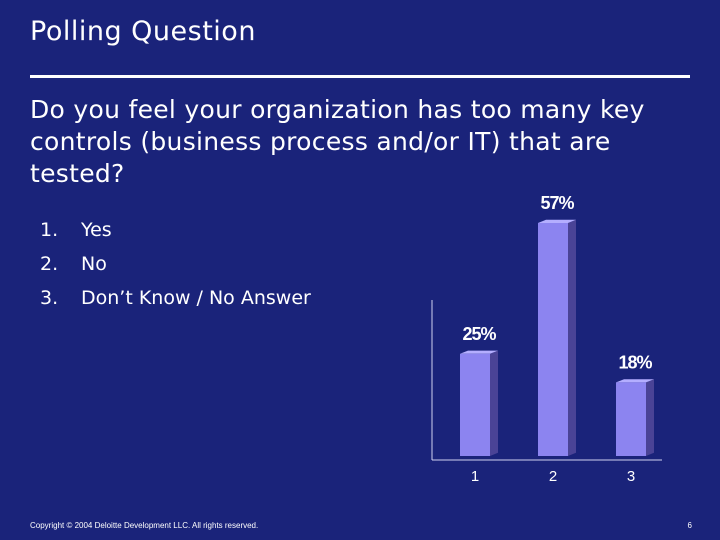 Image resolution: width=720 pixels, height=540 pixels. I want to click on x-tick-label: 2, so click(553, 476).